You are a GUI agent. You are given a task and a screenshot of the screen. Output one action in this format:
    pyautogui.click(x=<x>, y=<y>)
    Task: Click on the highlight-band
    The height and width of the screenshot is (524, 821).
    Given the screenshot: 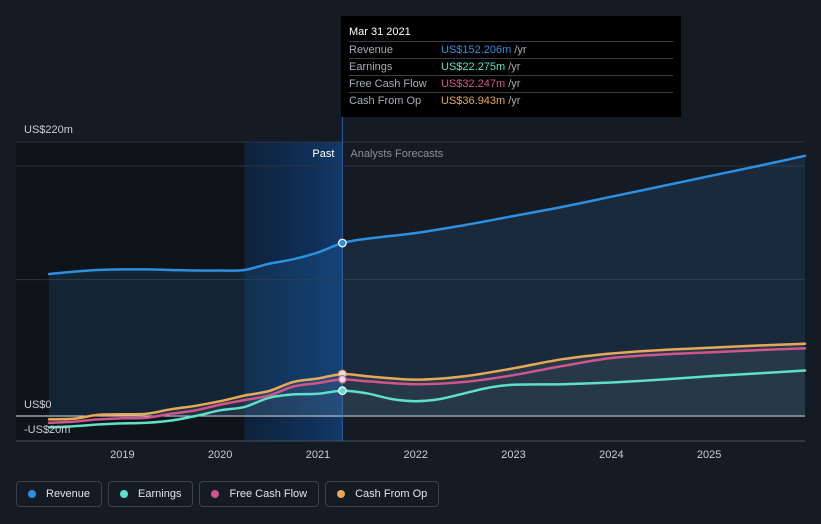 What is the action you would take?
    pyautogui.click(x=293, y=291)
    